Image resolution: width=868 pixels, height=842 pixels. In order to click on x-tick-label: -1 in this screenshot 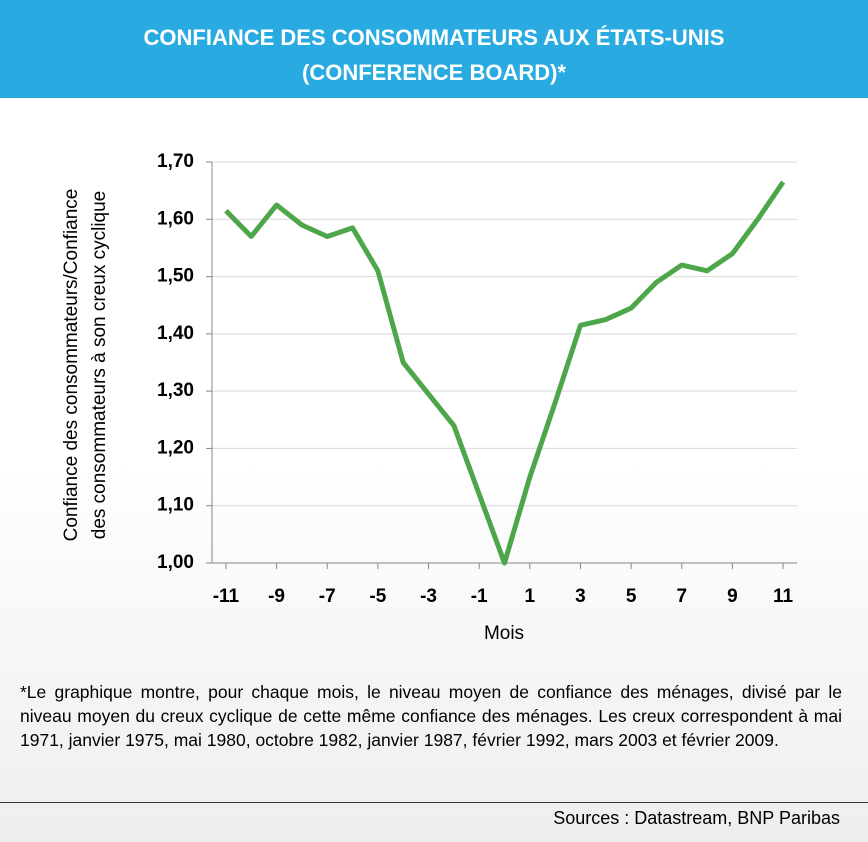, I will do `click(479, 596)`.